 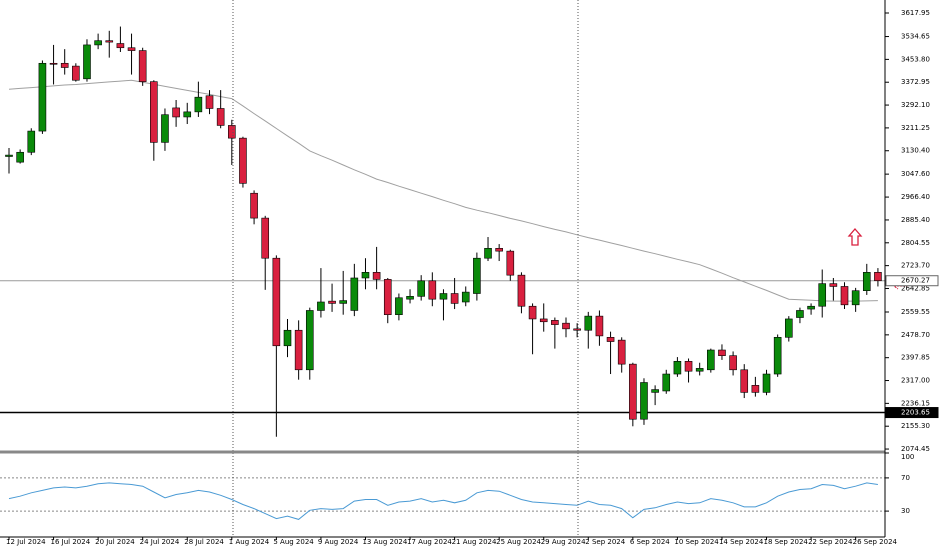 What do you see at coordinates (605, 542) in the screenshot?
I see `x-tick-label: 2 Sep 2024` at bounding box center [605, 542].